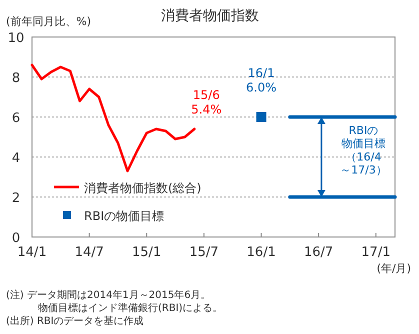 This screenshot has height=334, width=419. Describe the element at coordinates (89, 252) in the screenshot. I see `x-tick-label: 14/7` at that location.